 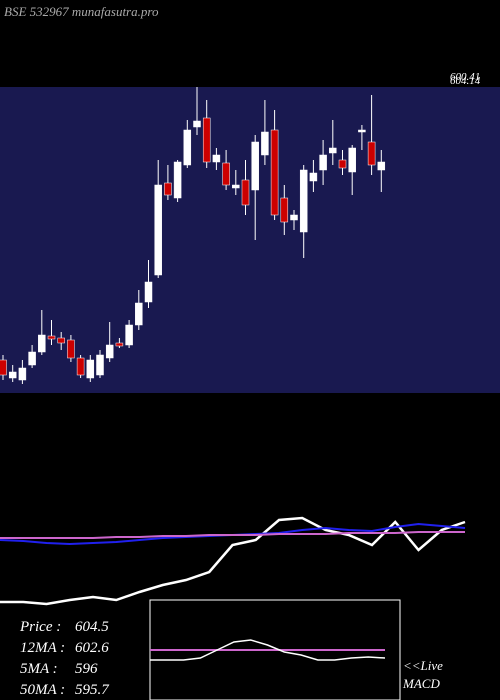 I want to click on stat-label: Price :, so click(x=40, y=627).